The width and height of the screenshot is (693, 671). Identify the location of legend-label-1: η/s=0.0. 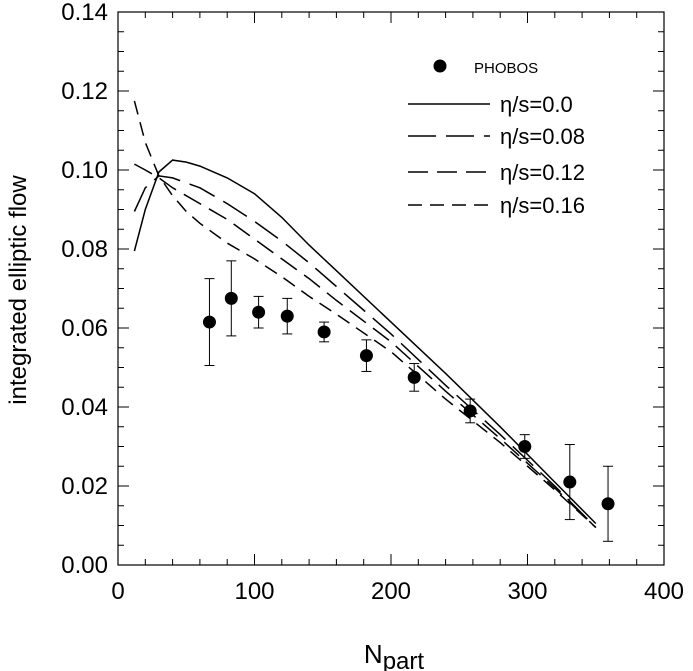
(536, 104).